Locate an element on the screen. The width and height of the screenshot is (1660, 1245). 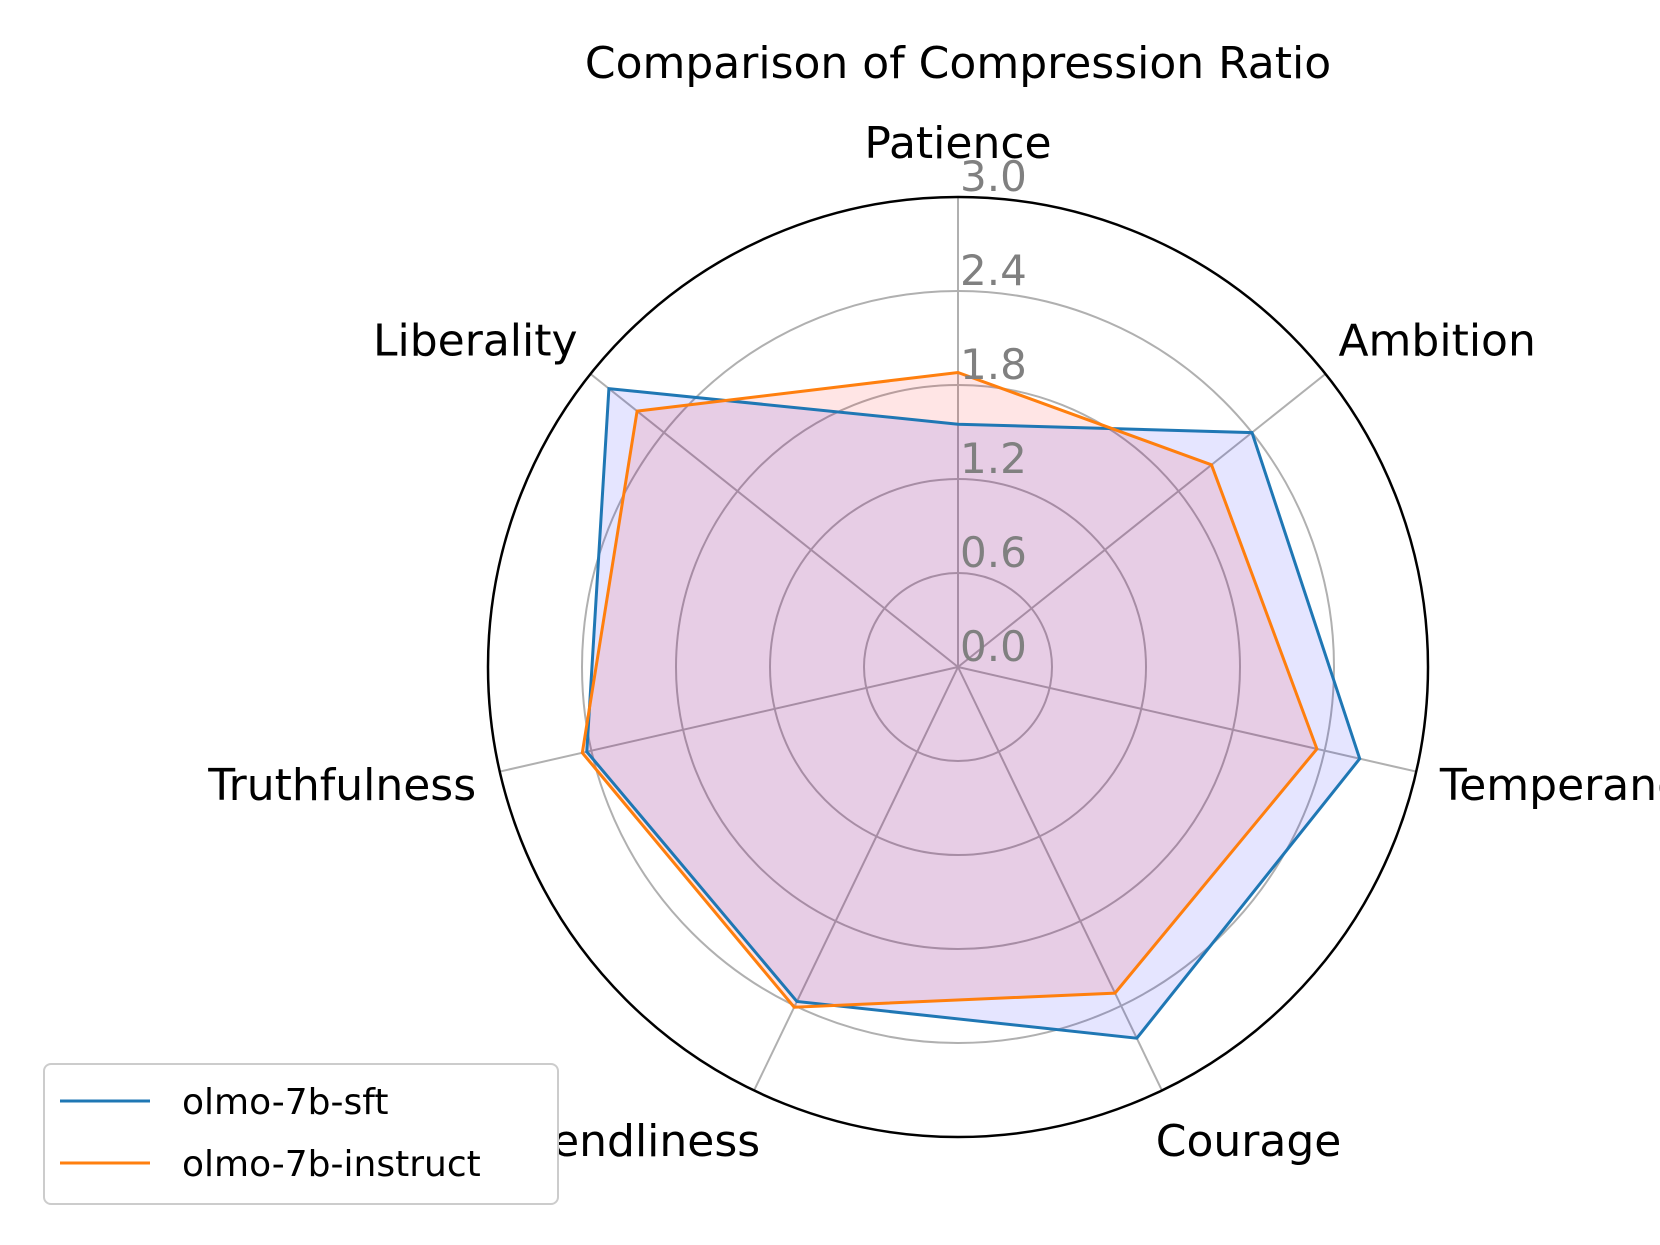
category-label: Truthfulness is located at coordinates (341, 785).